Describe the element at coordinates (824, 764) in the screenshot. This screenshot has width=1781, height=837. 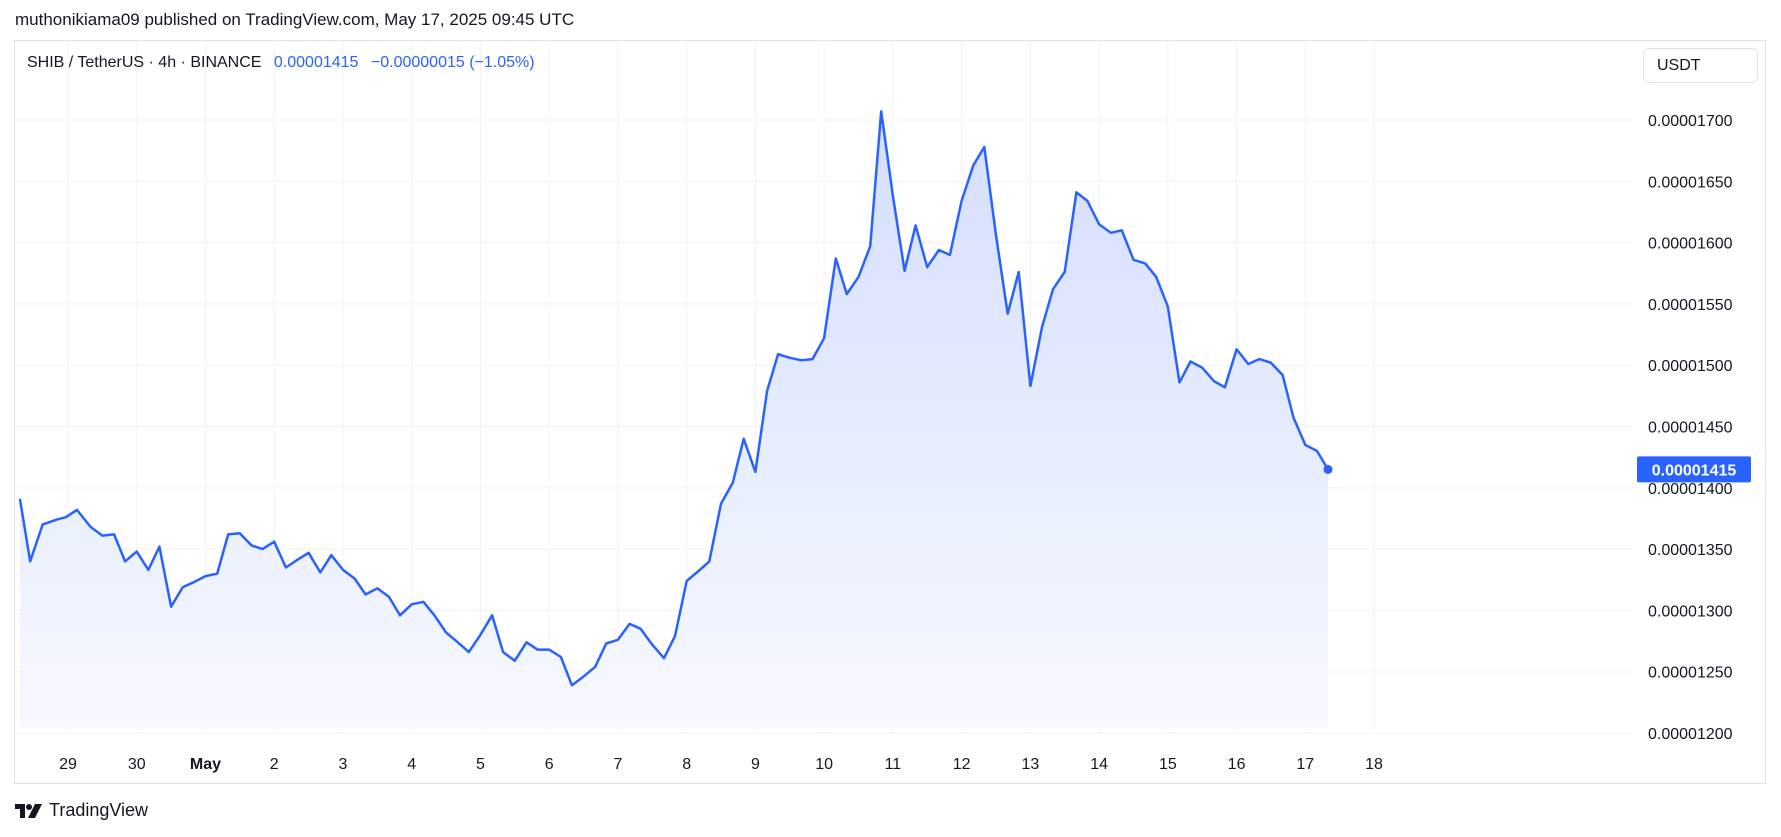
I see `x-tick-label: 10` at that location.